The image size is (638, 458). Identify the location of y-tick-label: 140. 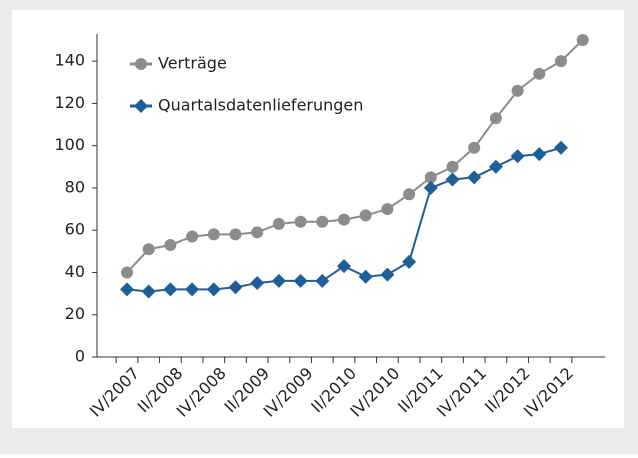
(69, 60).